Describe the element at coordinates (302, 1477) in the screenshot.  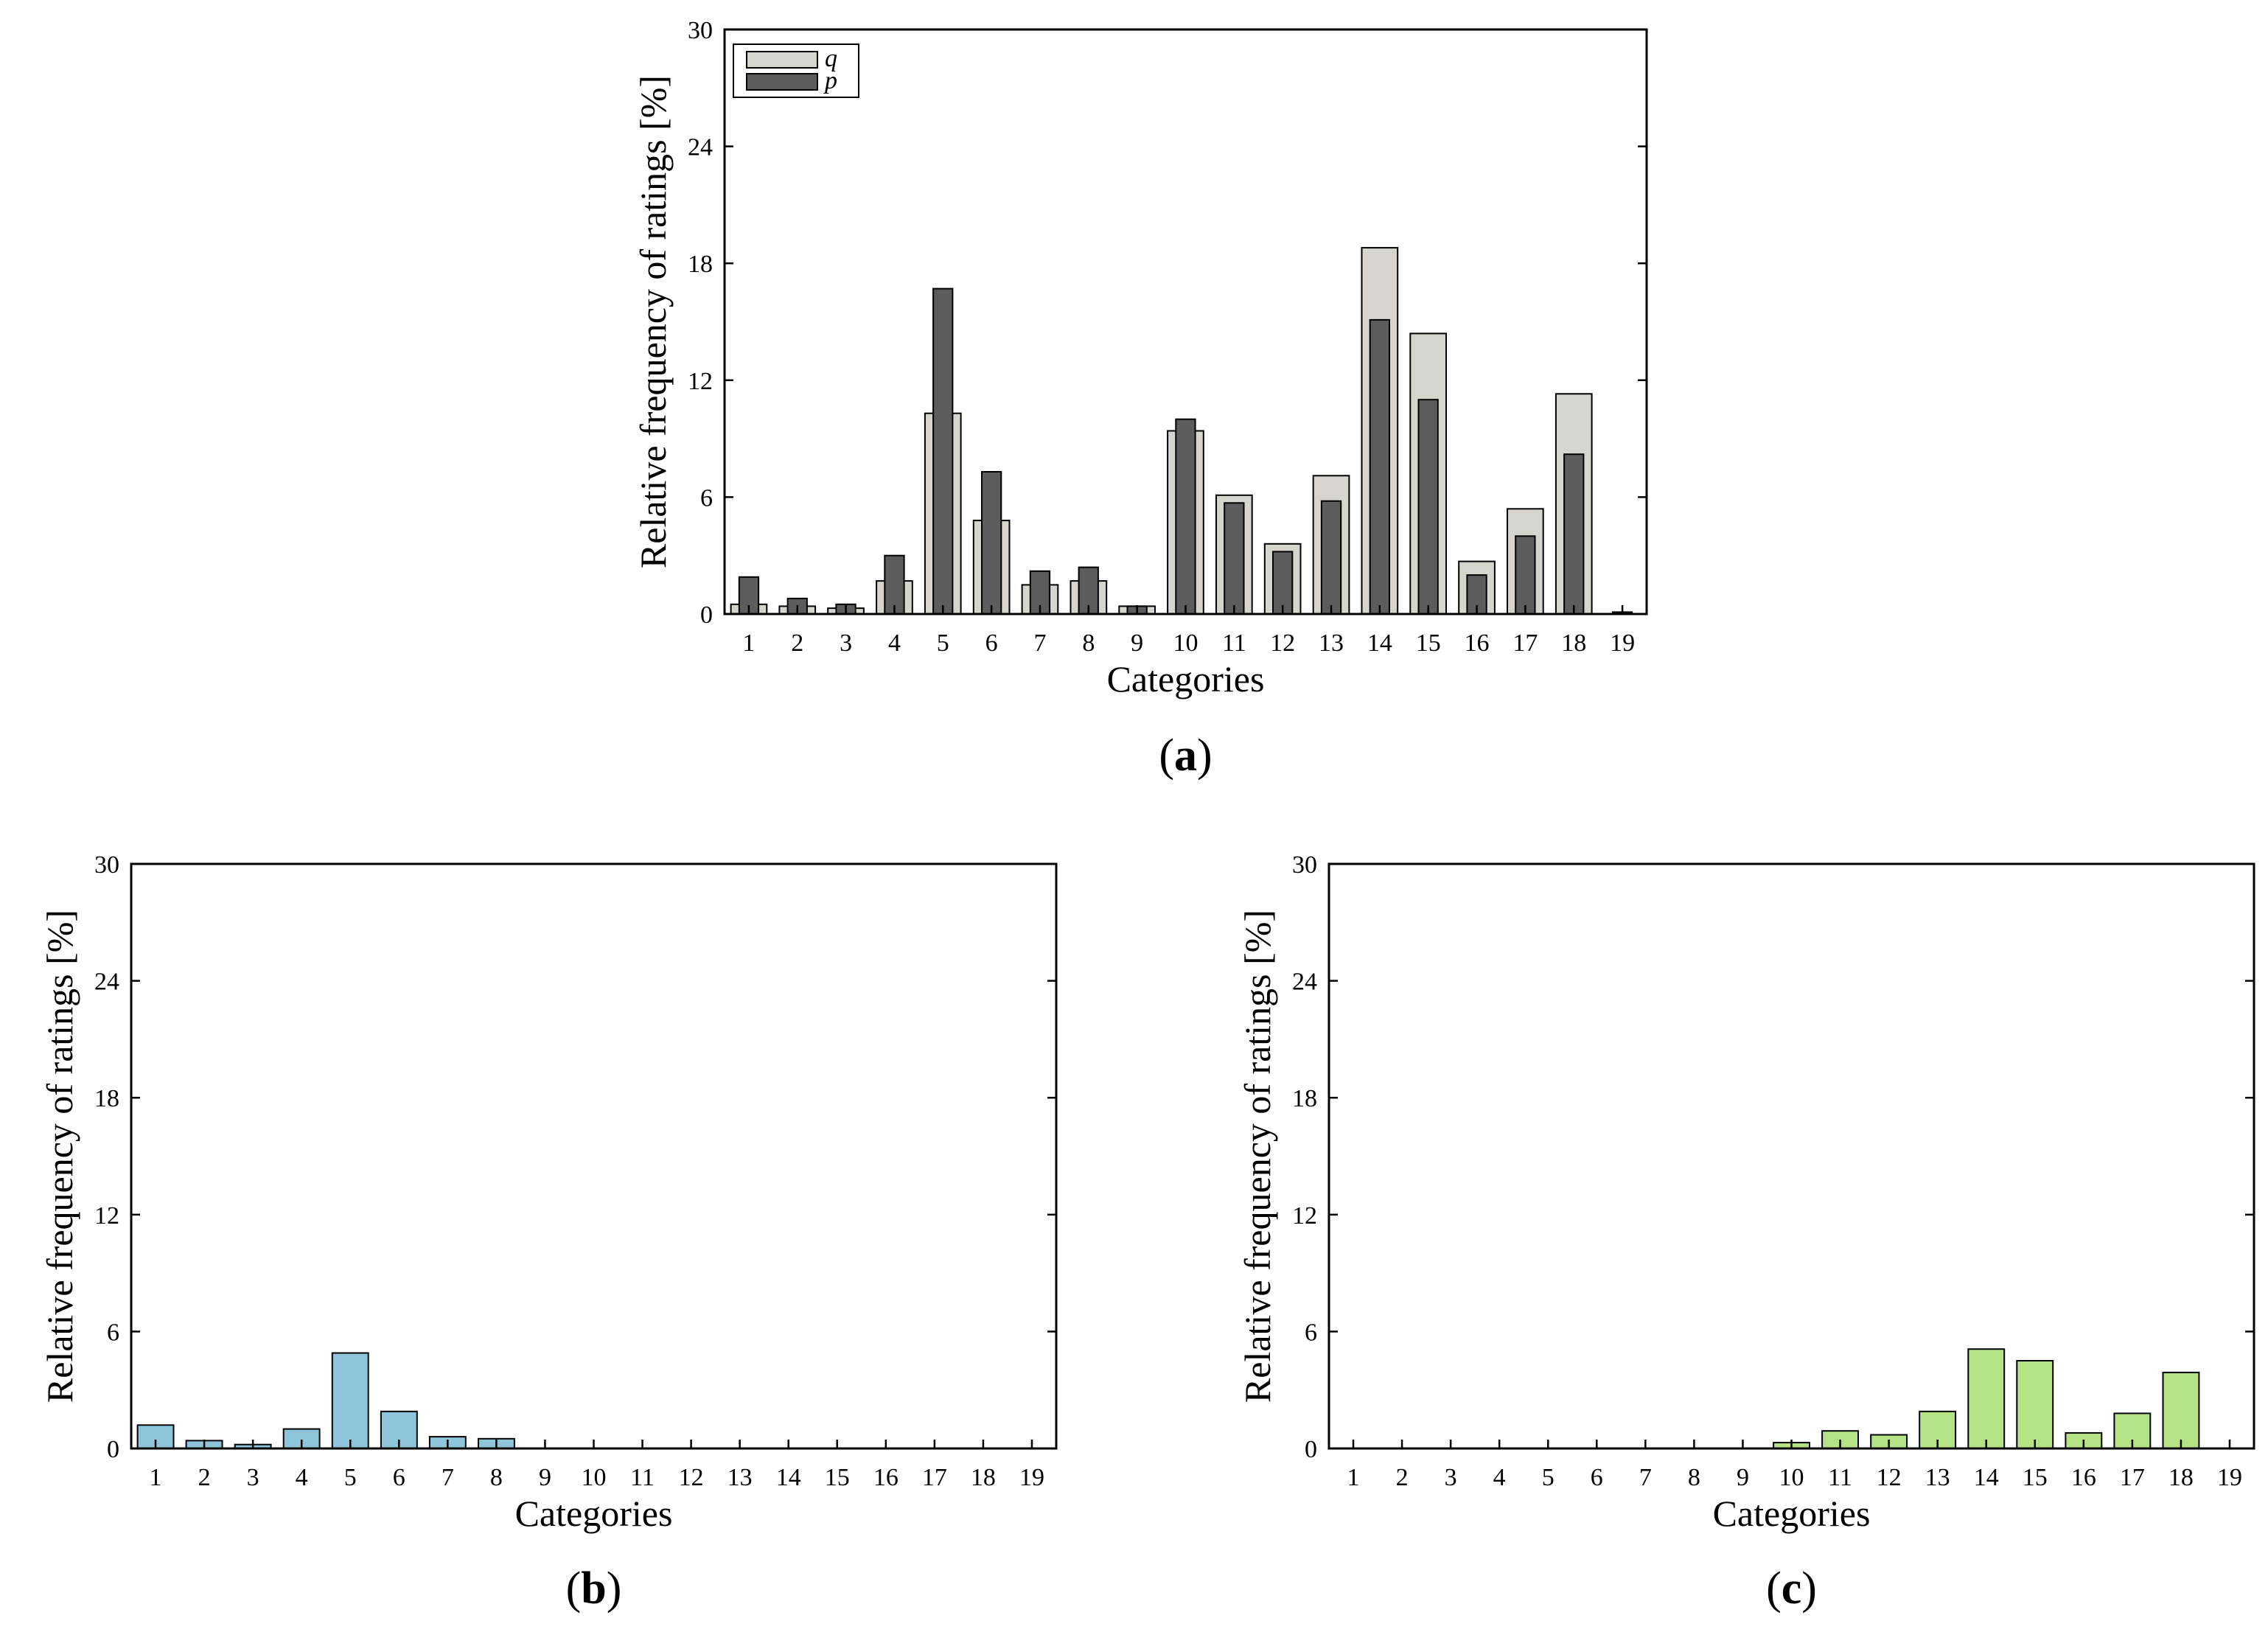
I see `x-tick-label-b: 4` at that location.